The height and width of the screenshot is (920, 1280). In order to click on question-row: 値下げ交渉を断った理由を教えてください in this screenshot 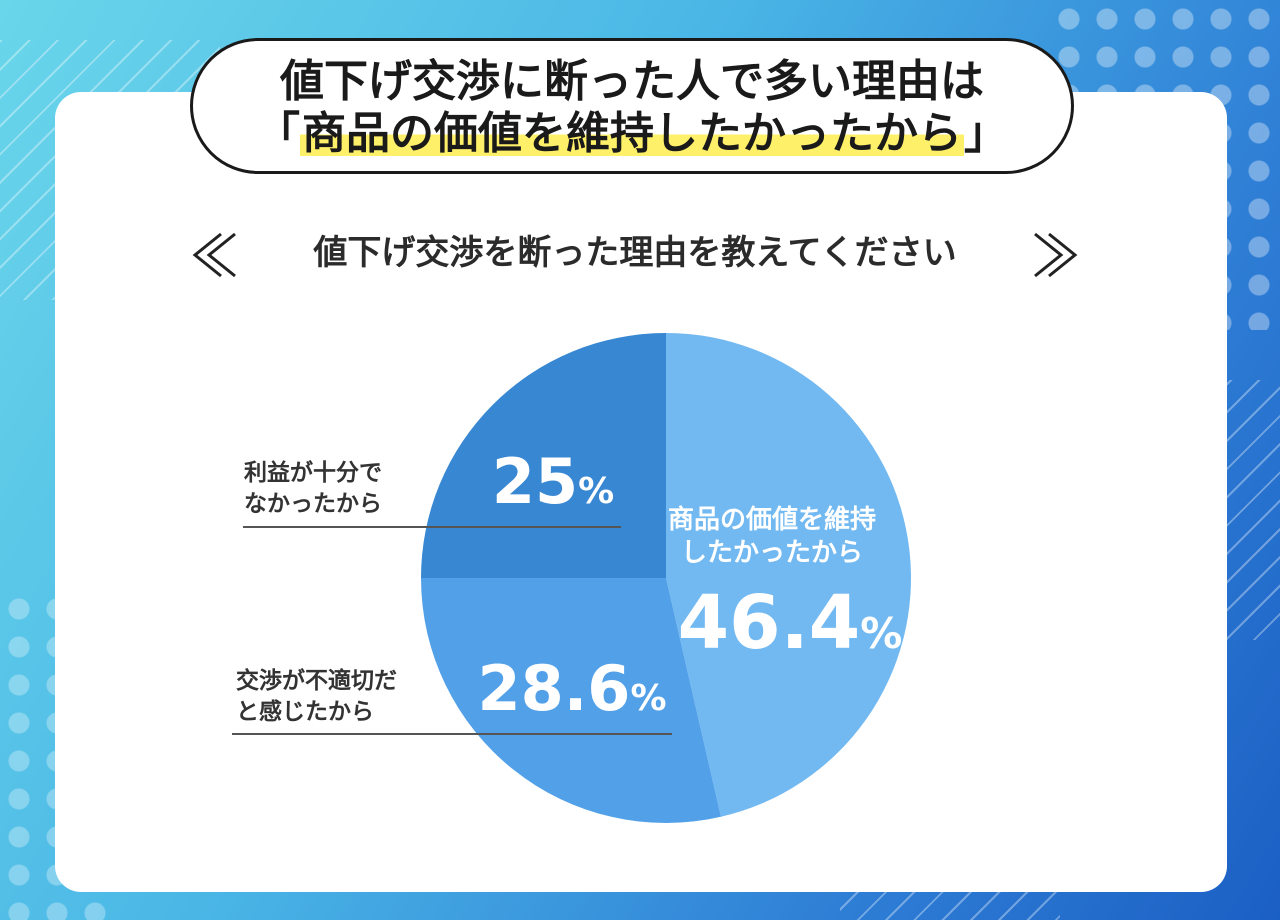, I will do `click(635, 255)`.